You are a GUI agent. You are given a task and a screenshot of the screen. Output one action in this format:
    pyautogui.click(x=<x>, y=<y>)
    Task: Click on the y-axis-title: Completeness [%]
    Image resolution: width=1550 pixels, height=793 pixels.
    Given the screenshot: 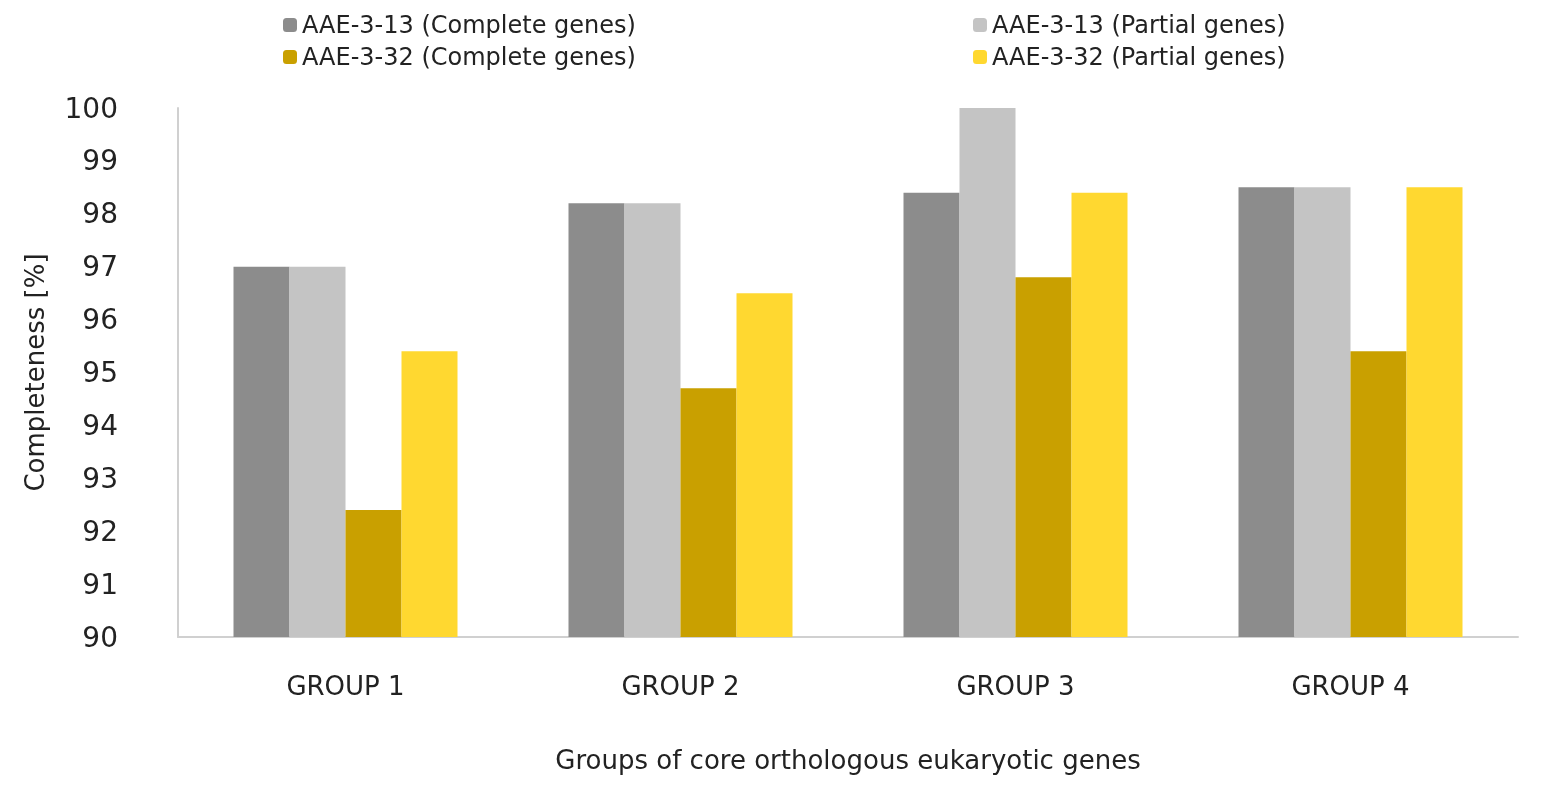 What is the action you would take?
    pyautogui.click(x=35, y=372)
    